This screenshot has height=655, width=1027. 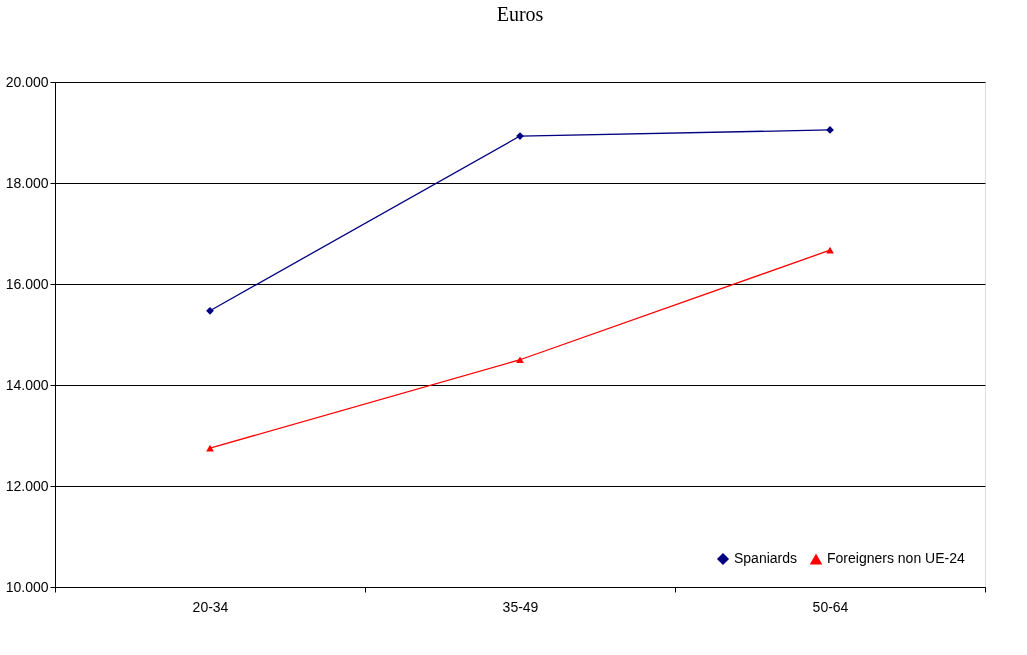 I want to click on y-tick-label: 14.000, so click(x=27, y=384).